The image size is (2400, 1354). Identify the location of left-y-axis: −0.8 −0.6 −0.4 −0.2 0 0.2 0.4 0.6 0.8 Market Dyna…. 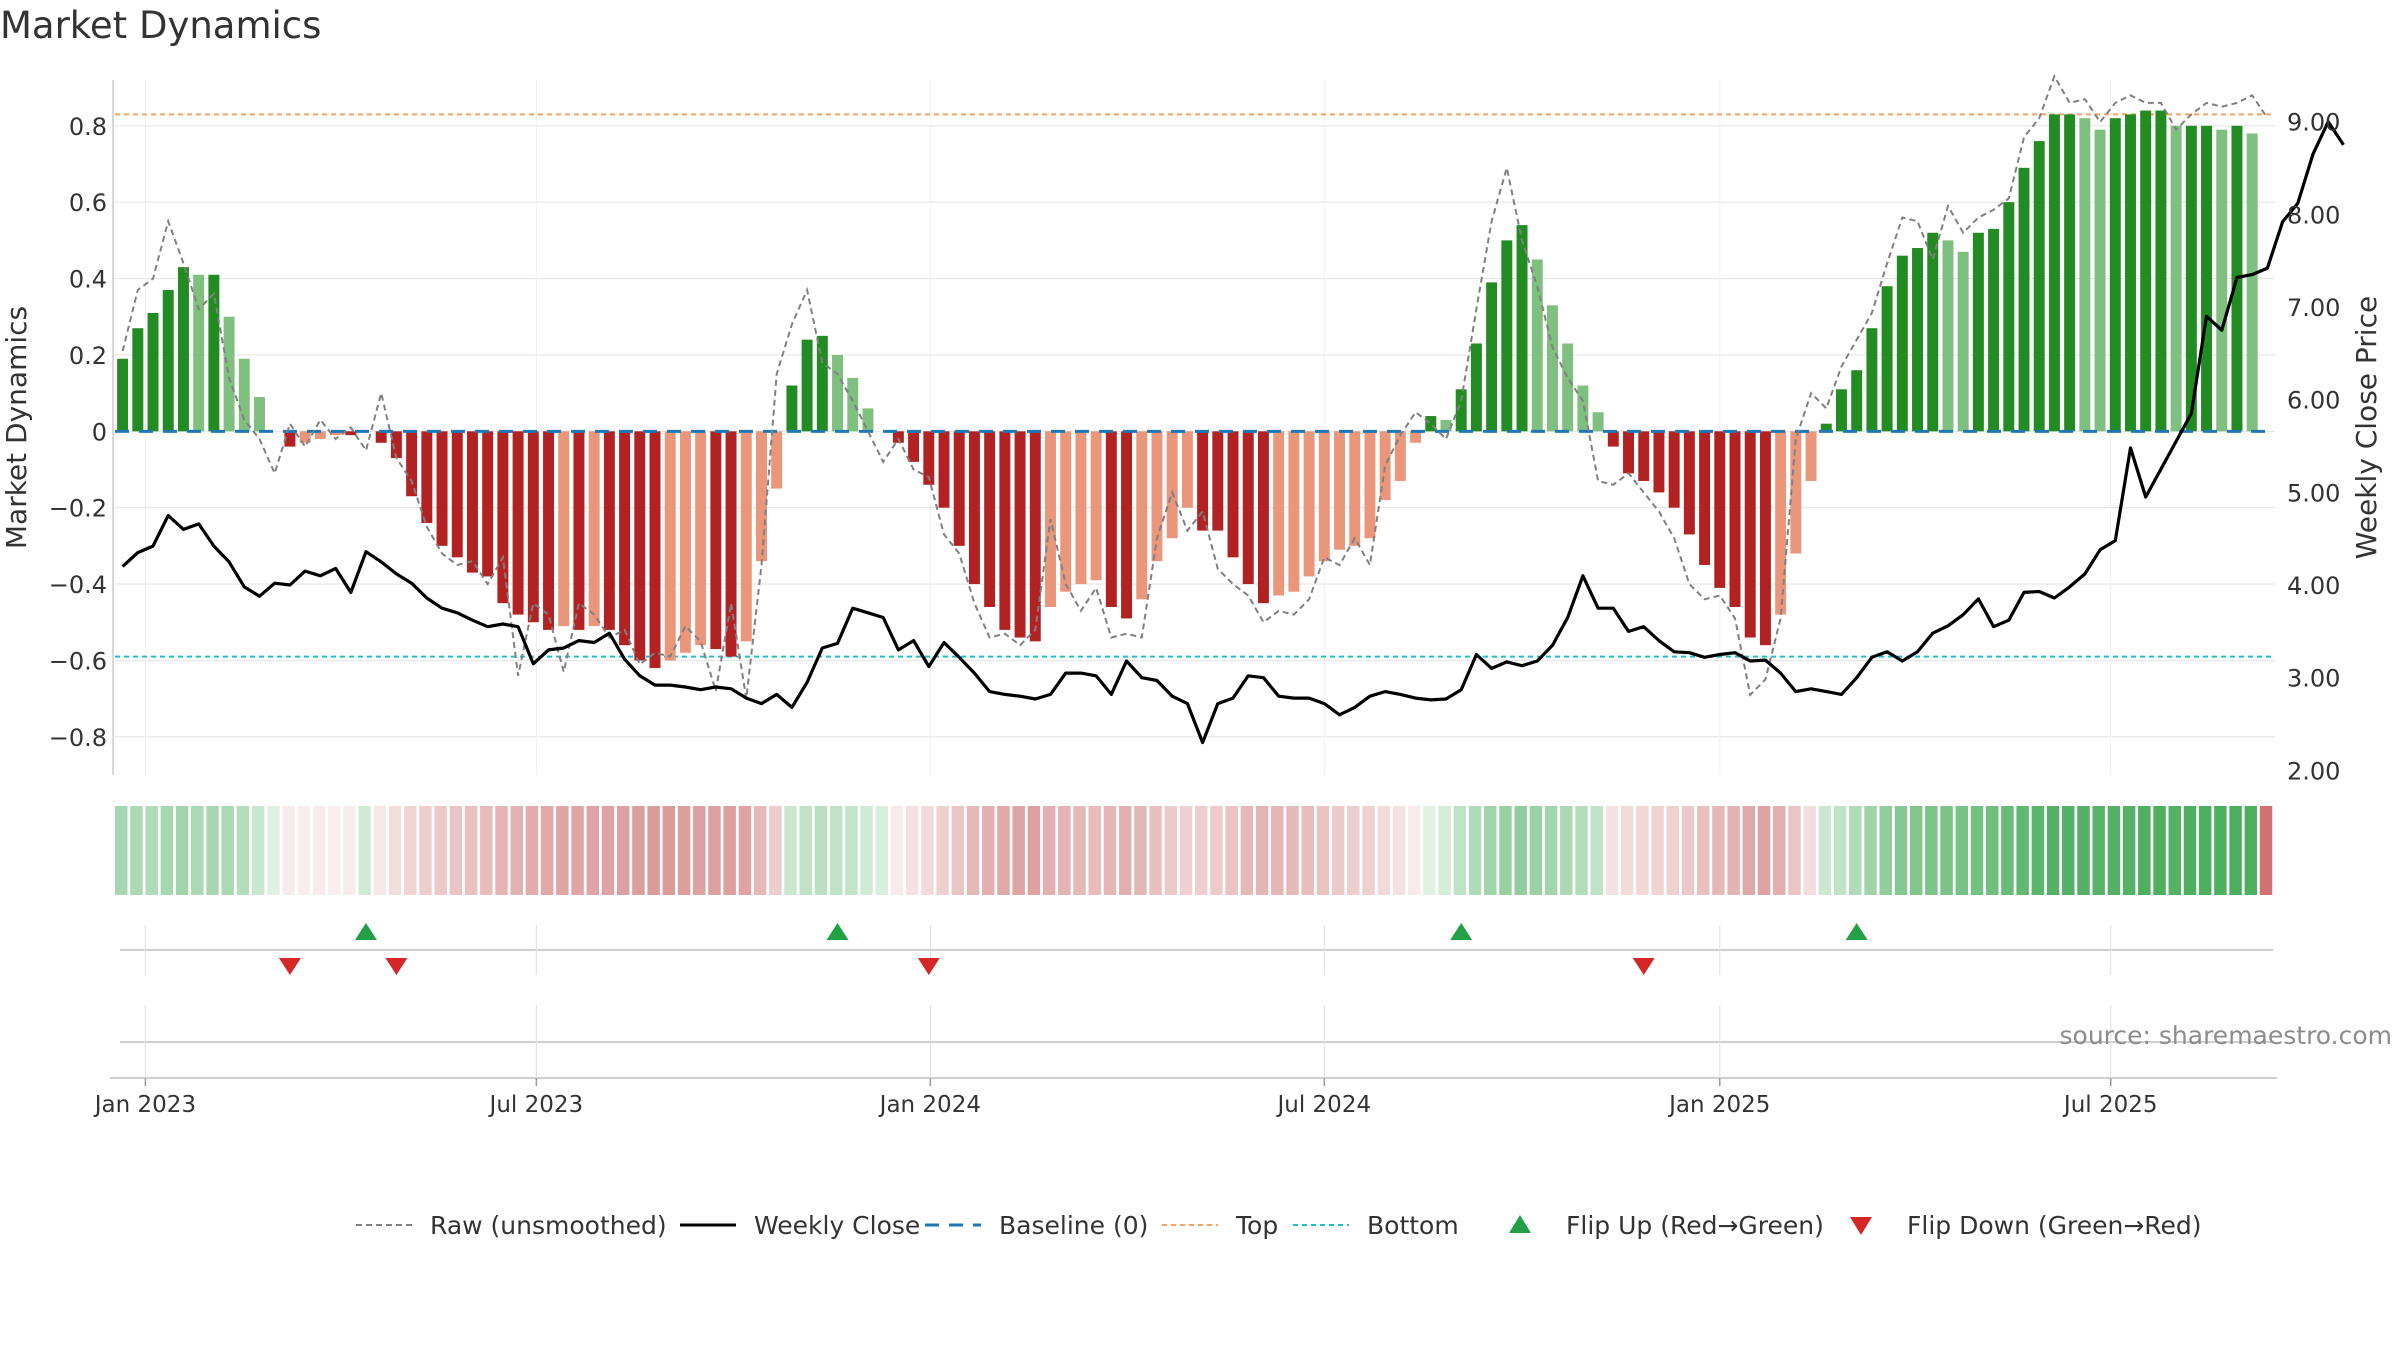
(57, 427).